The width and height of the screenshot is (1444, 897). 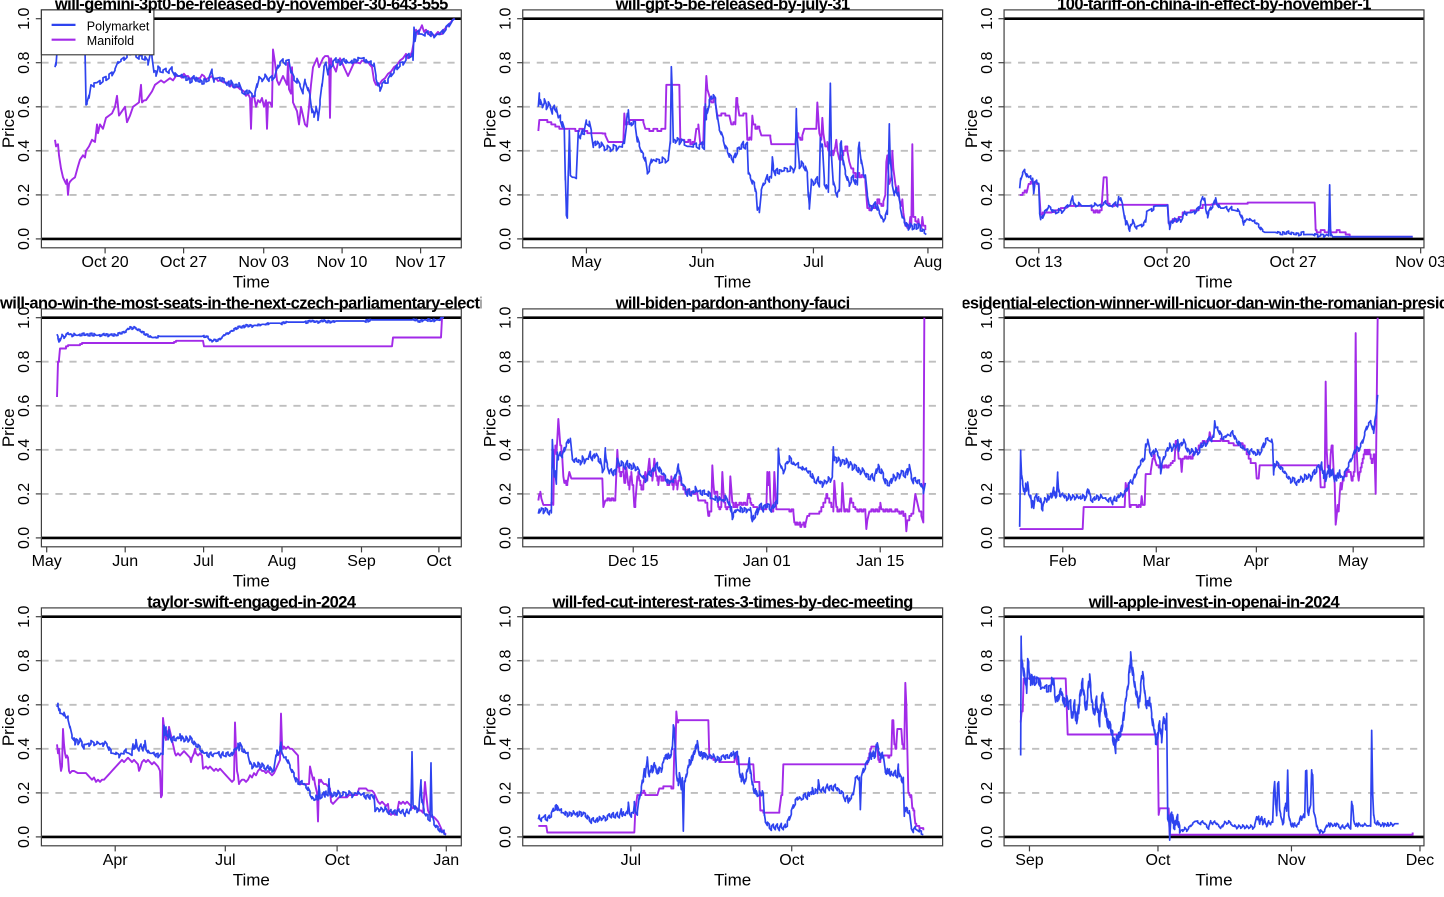 What do you see at coordinates (263, 262) in the screenshot?
I see `svg-text: Nov 03` at bounding box center [263, 262].